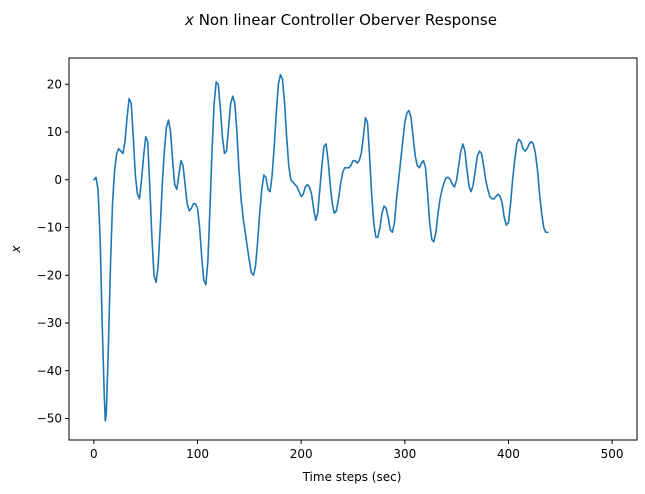 The width and height of the screenshot is (645, 494). What do you see at coordinates (58, 180) in the screenshot?
I see `y-tick-label: 0` at bounding box center [58, 180].